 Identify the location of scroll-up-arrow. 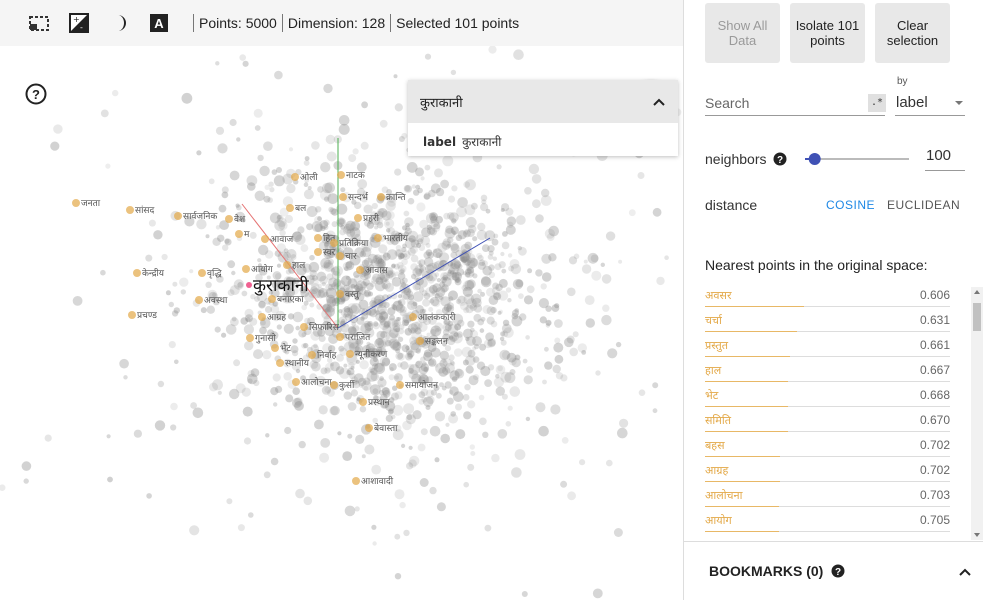
(977, 292).